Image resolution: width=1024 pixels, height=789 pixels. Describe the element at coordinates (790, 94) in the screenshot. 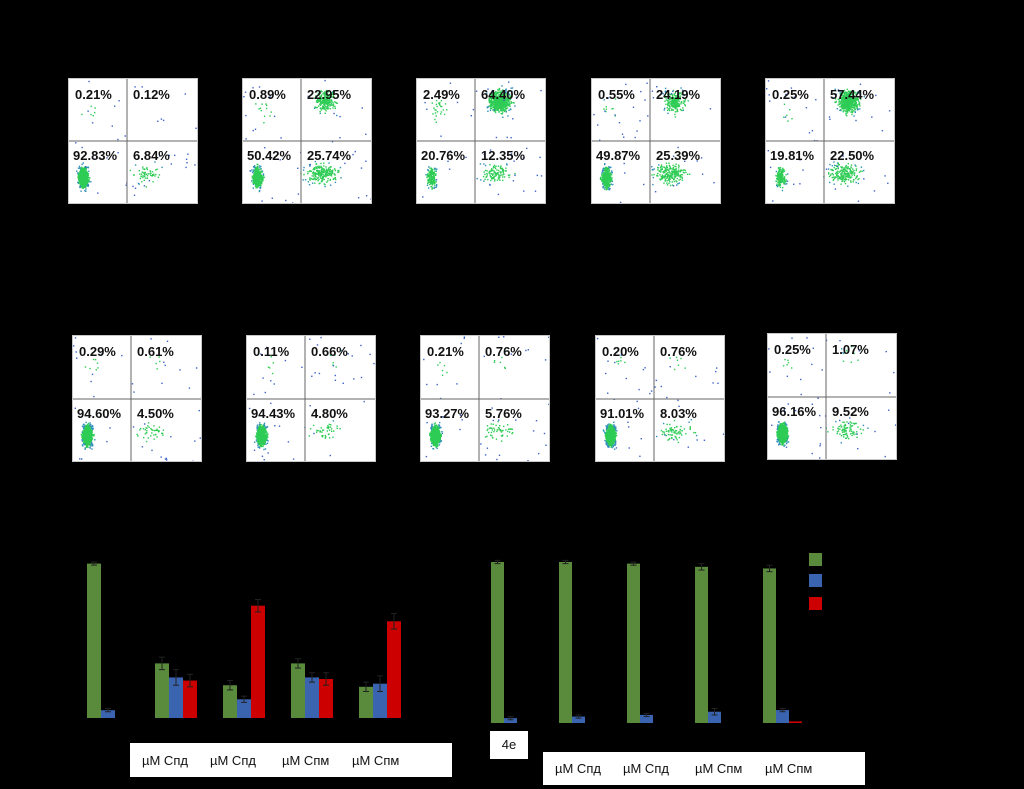

I see `quadrant-ul-value: 0.25%` at that location.